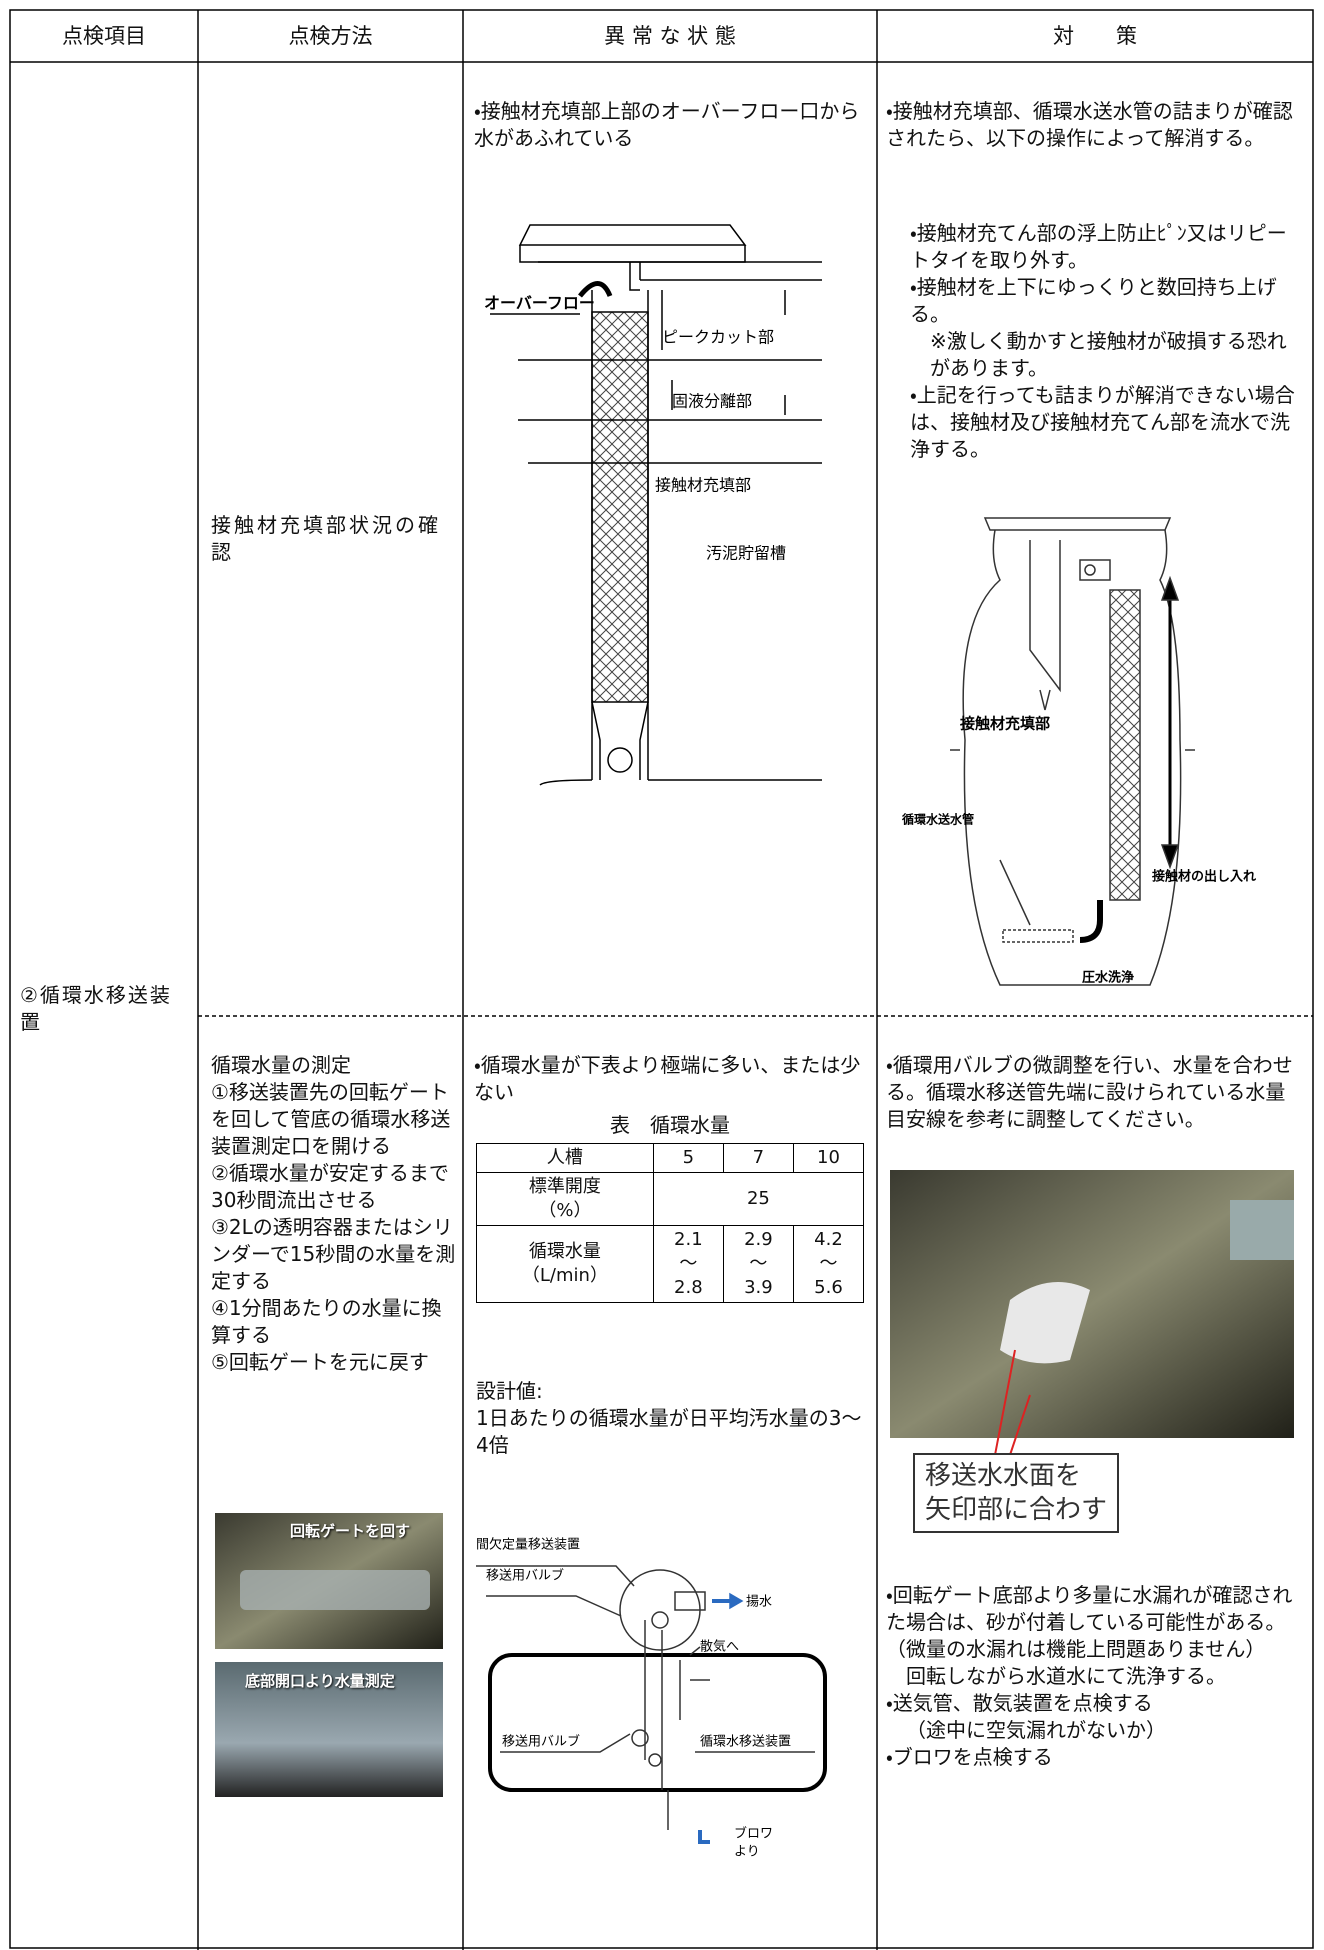 Image resolution: width=1324 pixels, height=1950 pixels. I want to click on abnormal: ・接触材充填部上部のオーバーフロー口から水があふれている, so click(667, 124).